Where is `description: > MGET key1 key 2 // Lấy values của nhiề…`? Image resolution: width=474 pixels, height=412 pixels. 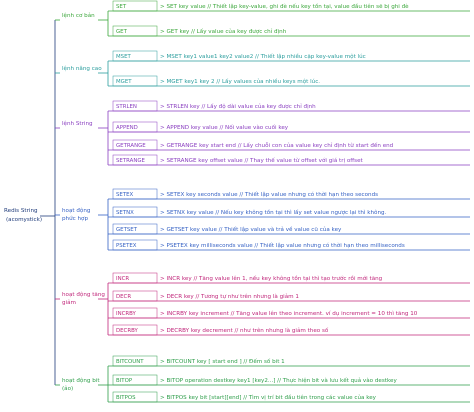 description: > MGET key1 key 2 // Lấy values của nhiề… is located at coordinates (240, 81).